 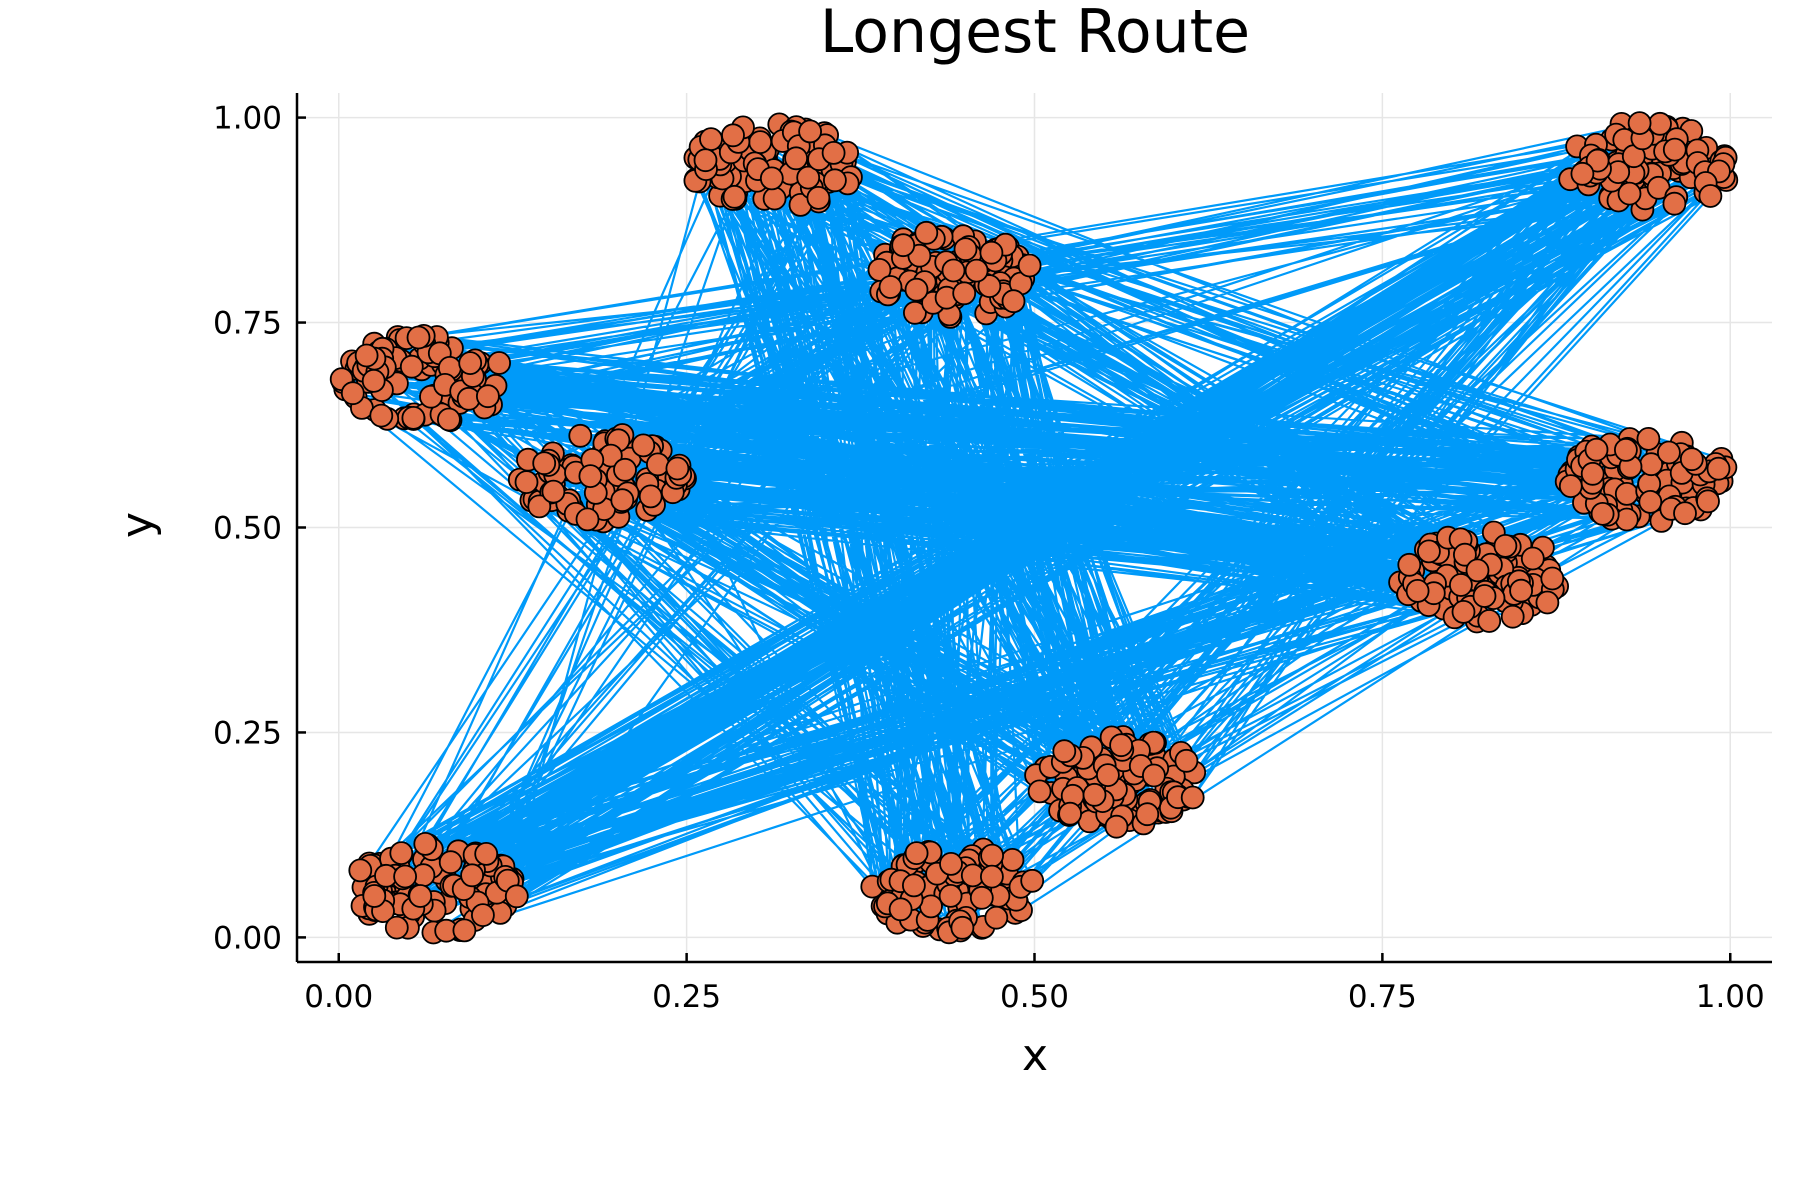 What do you see at coordinates (137, 525) in the screenshot?
I see `y-axis-label: y` at bounding box center [137, 525].